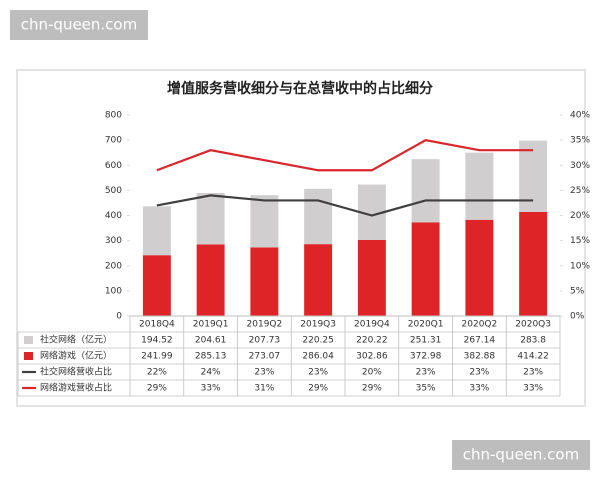 This screenshot has width=600, height=480. What do you see at coordinates (372, 341) in the screenshot?
I see `table-value: 220.22` at bounding box center [372, 341].